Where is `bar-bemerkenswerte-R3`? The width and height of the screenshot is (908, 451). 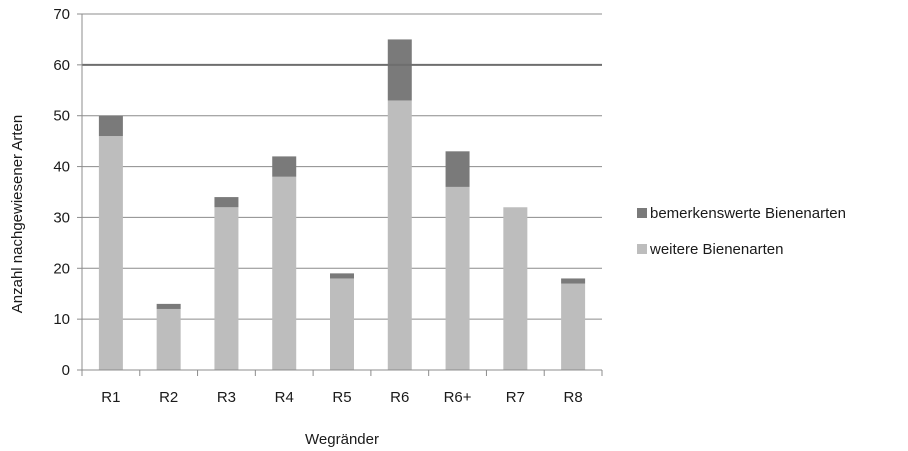 bar-bemerkenswerte-R3 is located at coordinates (226, 202).